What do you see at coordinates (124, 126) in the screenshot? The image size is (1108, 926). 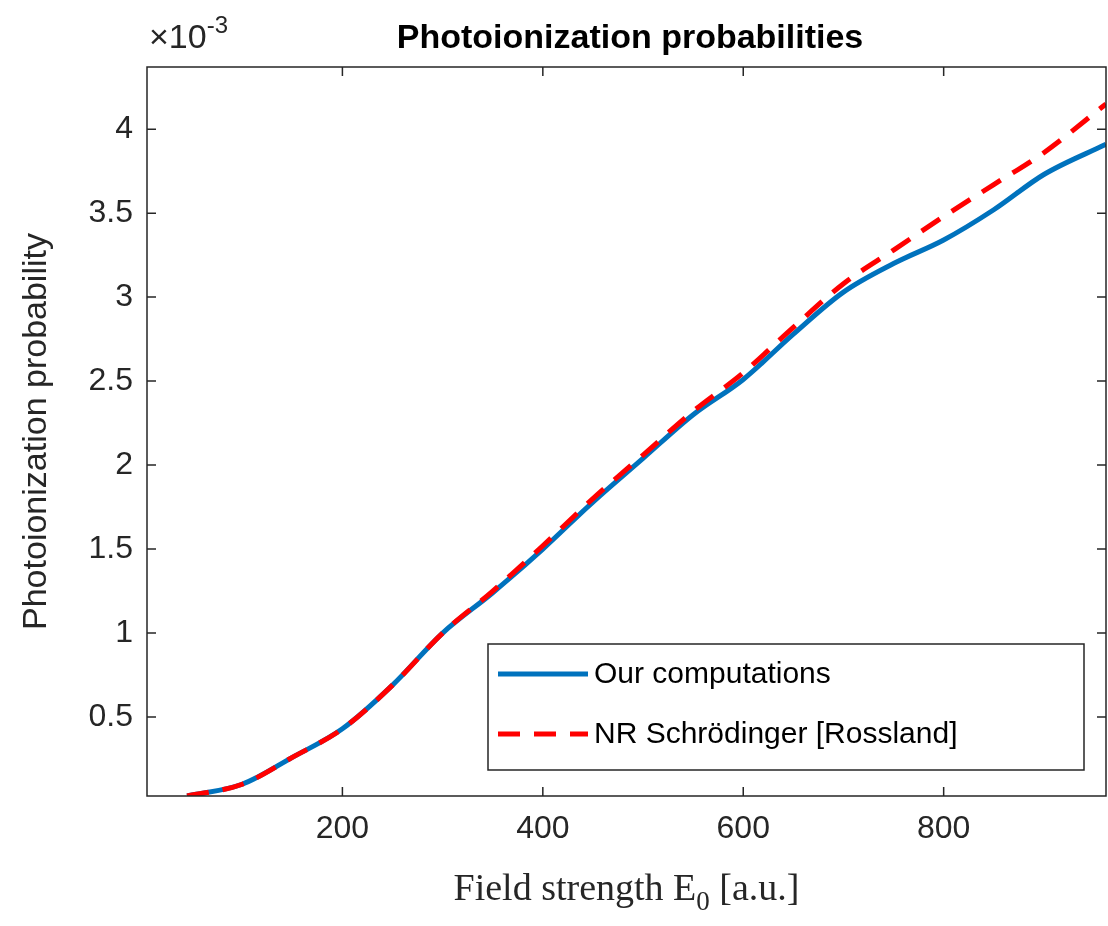 I see `y-tick-label: 4` at bounding box center [124, 126].